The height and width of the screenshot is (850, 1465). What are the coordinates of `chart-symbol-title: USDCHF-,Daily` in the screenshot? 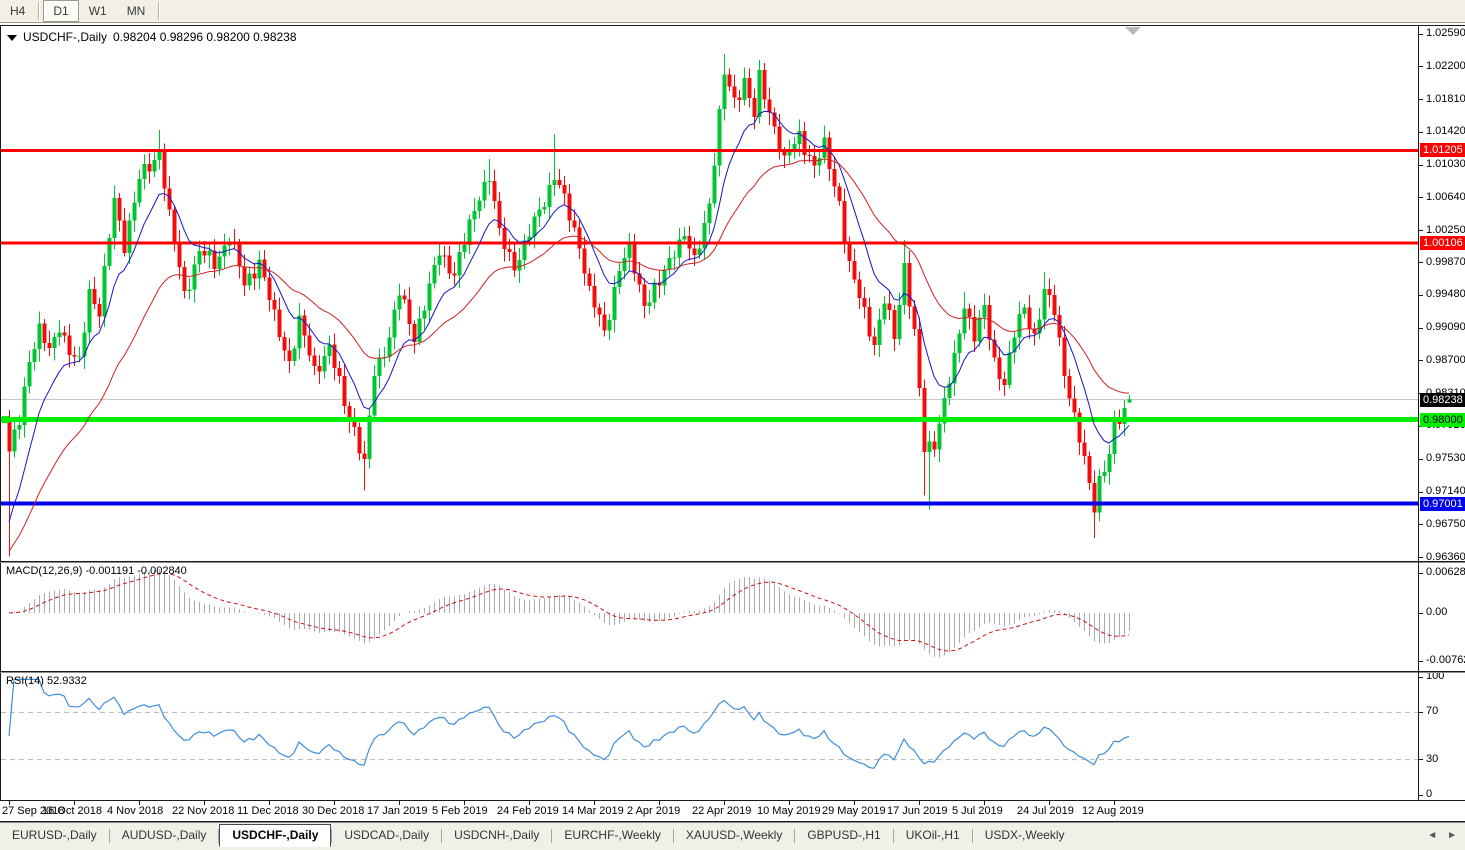 It's located at (65, 37).